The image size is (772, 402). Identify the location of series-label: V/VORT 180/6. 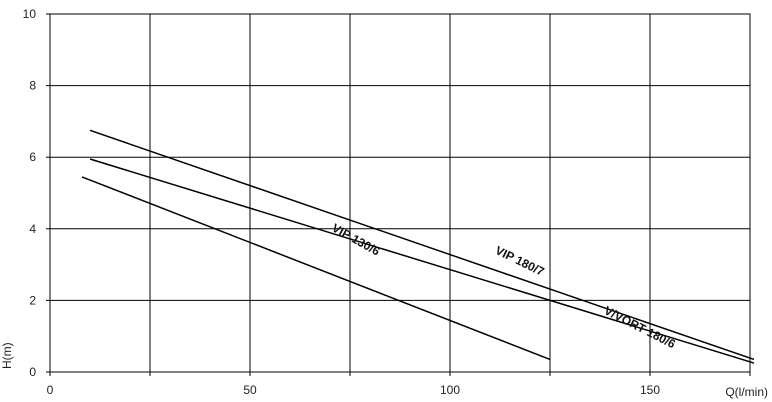
(640, 327).